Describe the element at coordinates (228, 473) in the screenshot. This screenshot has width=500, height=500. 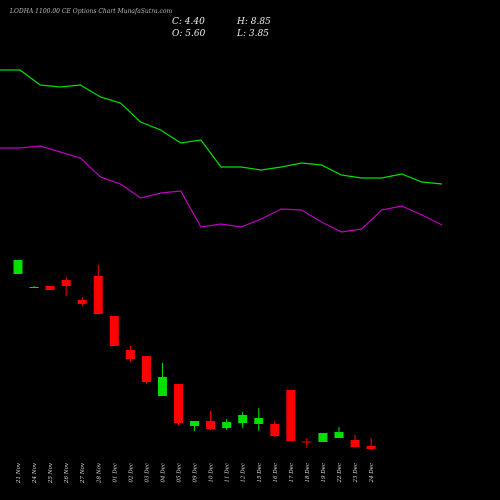
I see `x-tick-label: 11 Dec` at that location.